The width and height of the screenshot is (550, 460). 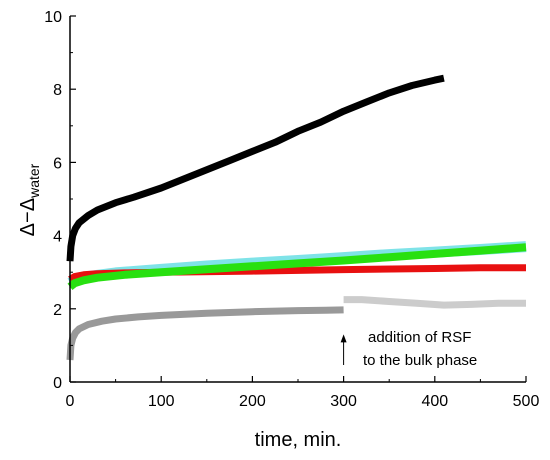 I want to click on y-tick-label: 0, so click(x=57, y=383).